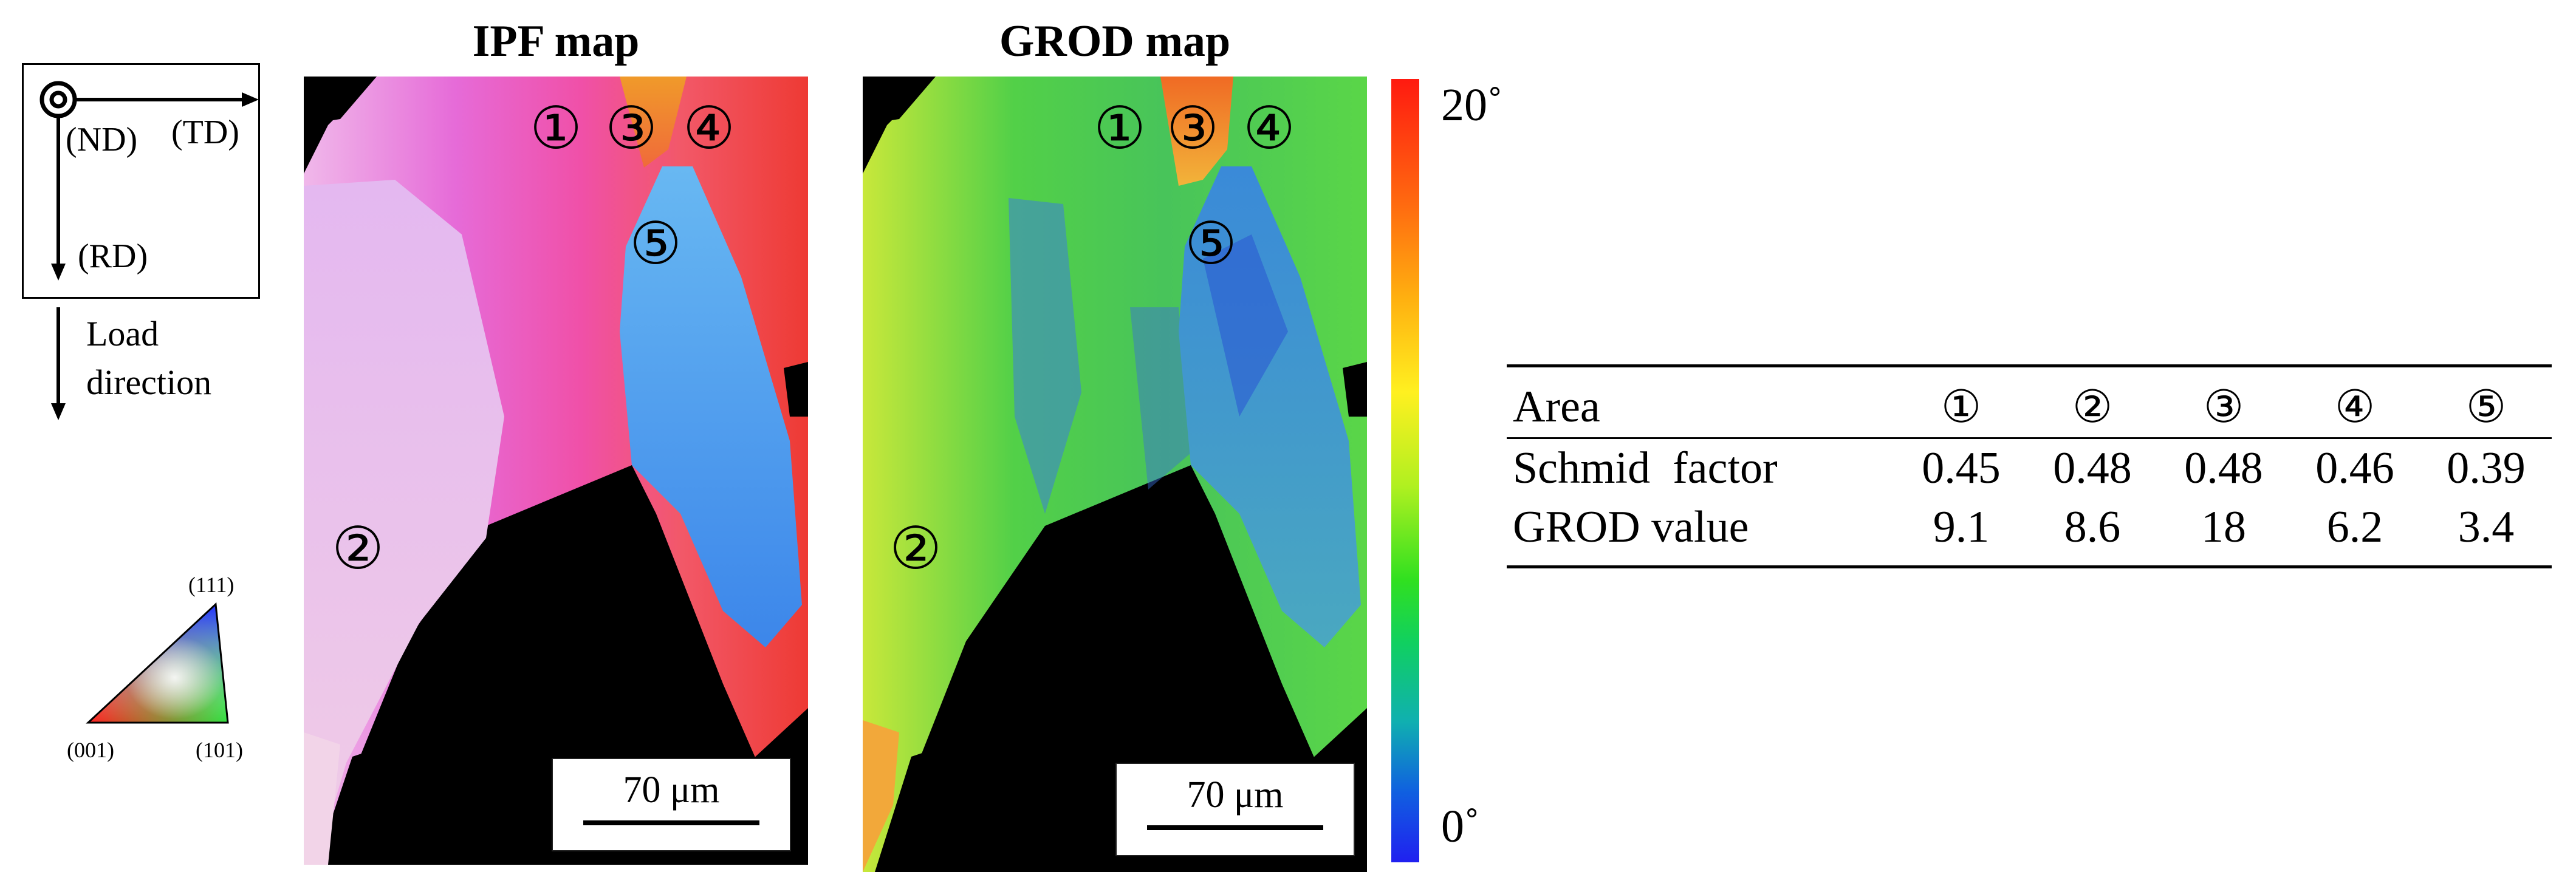 This screenshot has width=2576, height=886. Describe the element at coordinates (1269, 128) in the screenshot. I see `grod-area-marker-4: ④` at that location.